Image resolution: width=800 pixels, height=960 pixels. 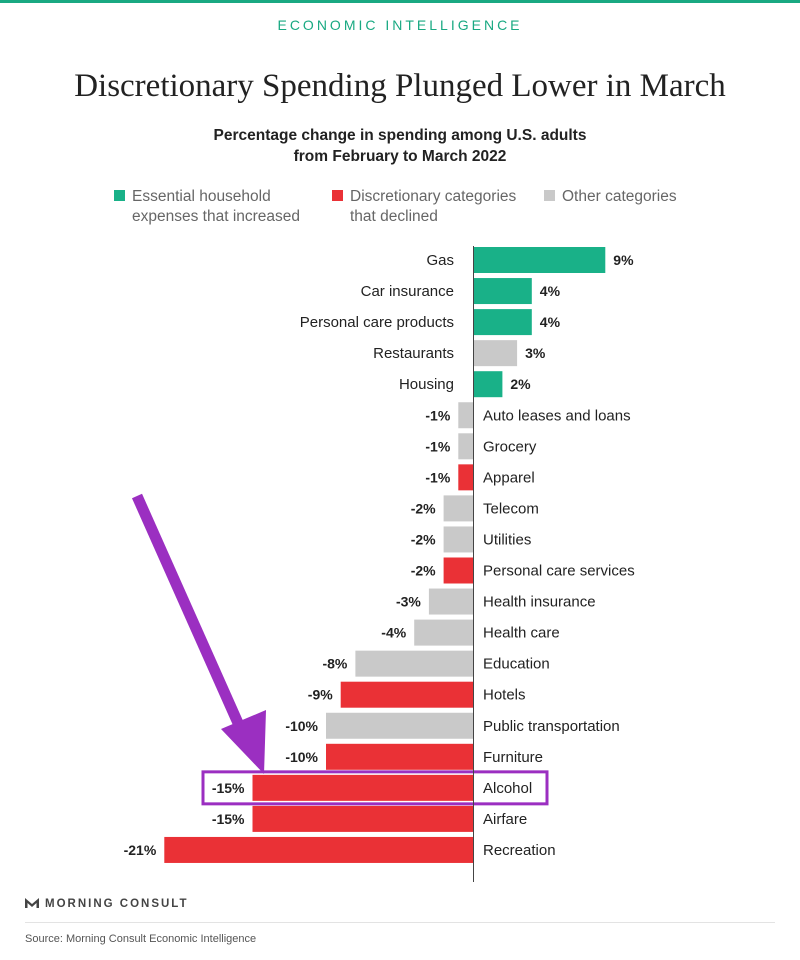 What do you see at coordinates (623, 260) in the screenshot?
I see `data-label-gas: 9%` at bounding box center [623, 260].